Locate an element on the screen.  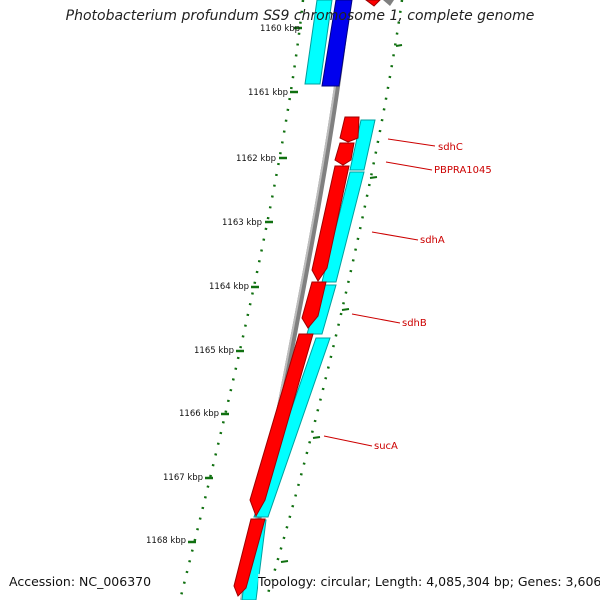
gene-leader-lines is located at coordinates (379, 292).